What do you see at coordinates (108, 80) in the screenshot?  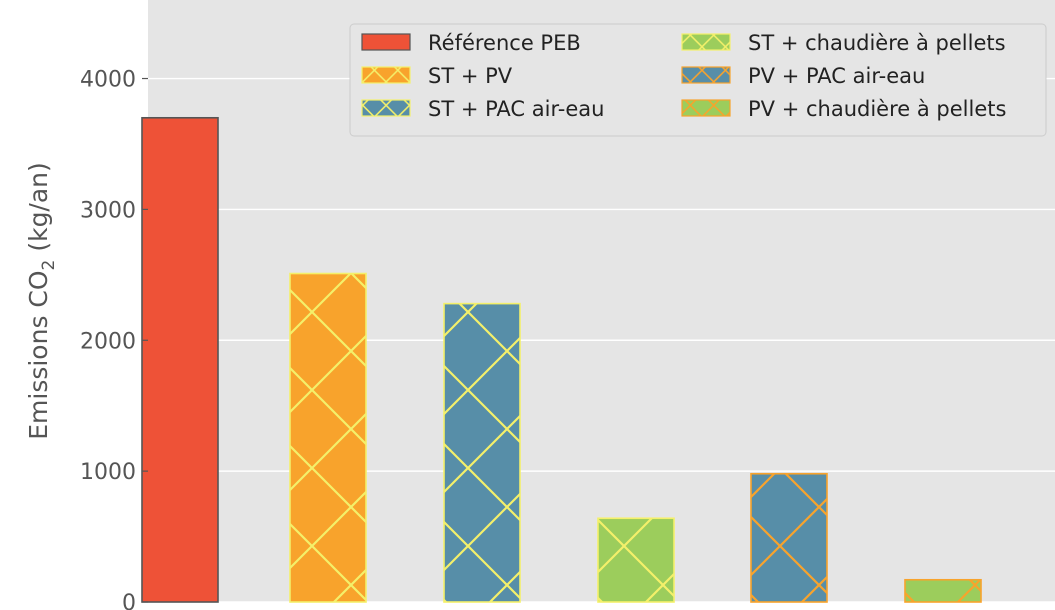 I see `y-tick-label: 4000` at bounding box center [108, 80].